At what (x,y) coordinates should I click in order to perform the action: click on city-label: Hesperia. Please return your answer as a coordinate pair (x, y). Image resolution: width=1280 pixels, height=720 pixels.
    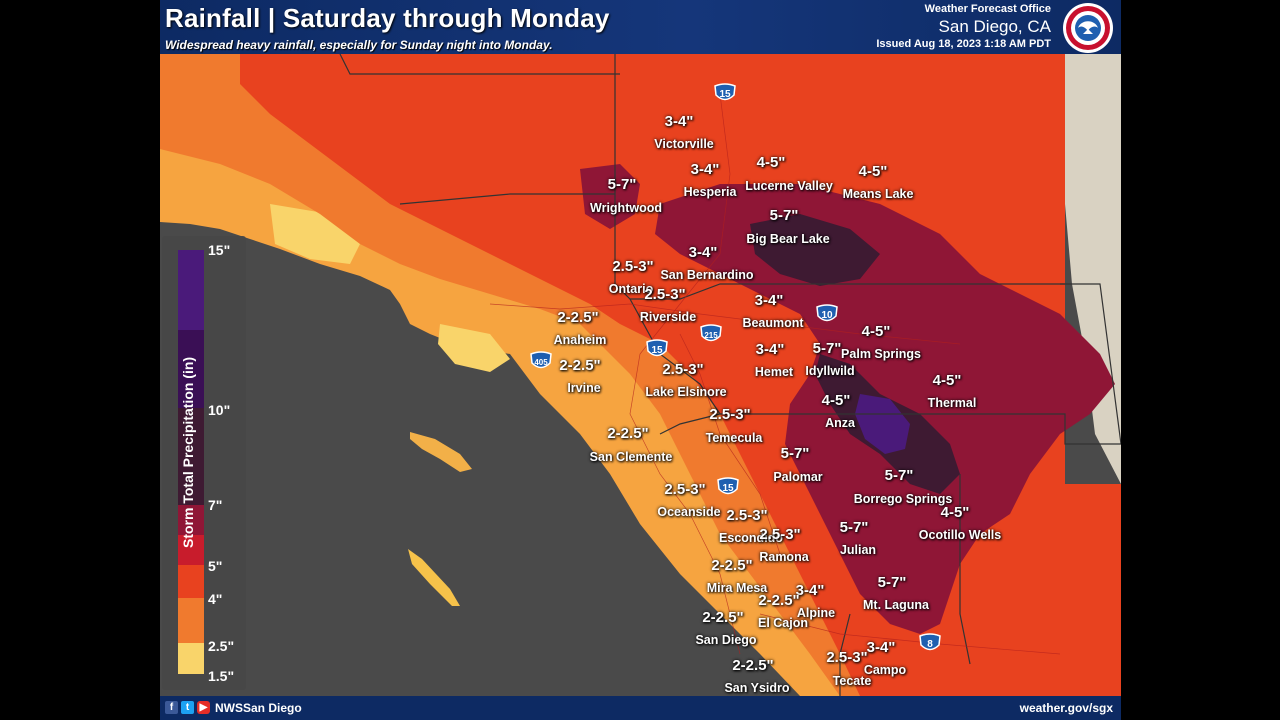
    Looking at the image, I should click on (710, 192).